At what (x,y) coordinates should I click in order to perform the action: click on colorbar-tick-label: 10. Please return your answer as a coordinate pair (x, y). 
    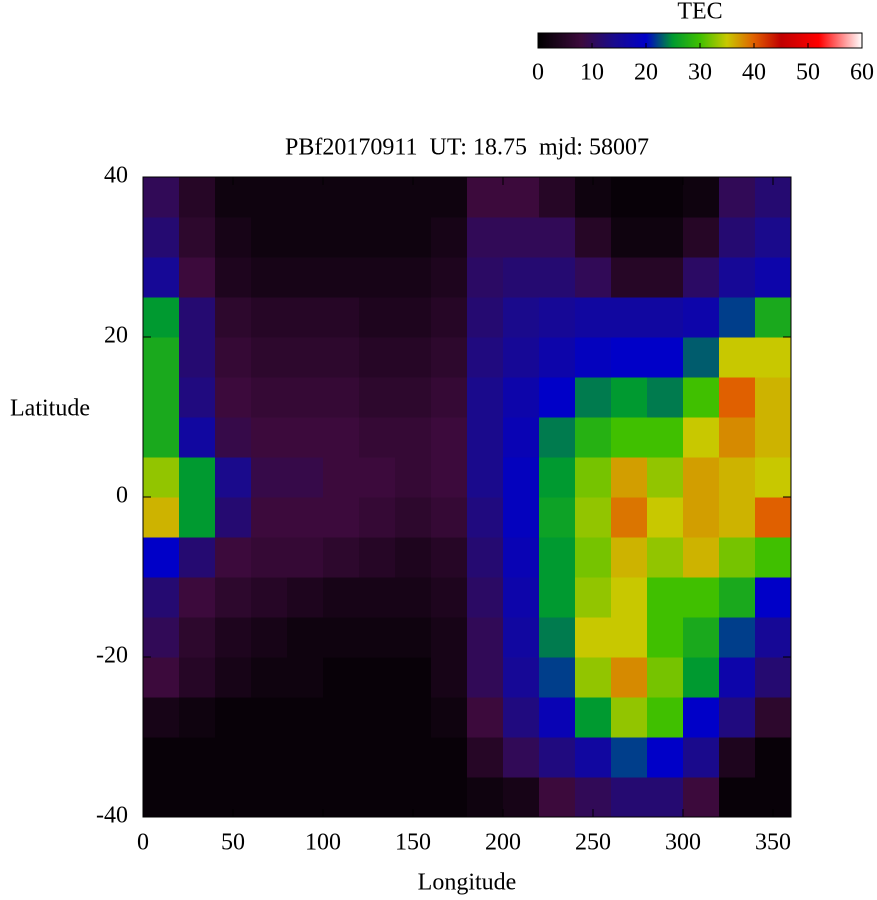
    Looking at the image, I should click on (592, 73).